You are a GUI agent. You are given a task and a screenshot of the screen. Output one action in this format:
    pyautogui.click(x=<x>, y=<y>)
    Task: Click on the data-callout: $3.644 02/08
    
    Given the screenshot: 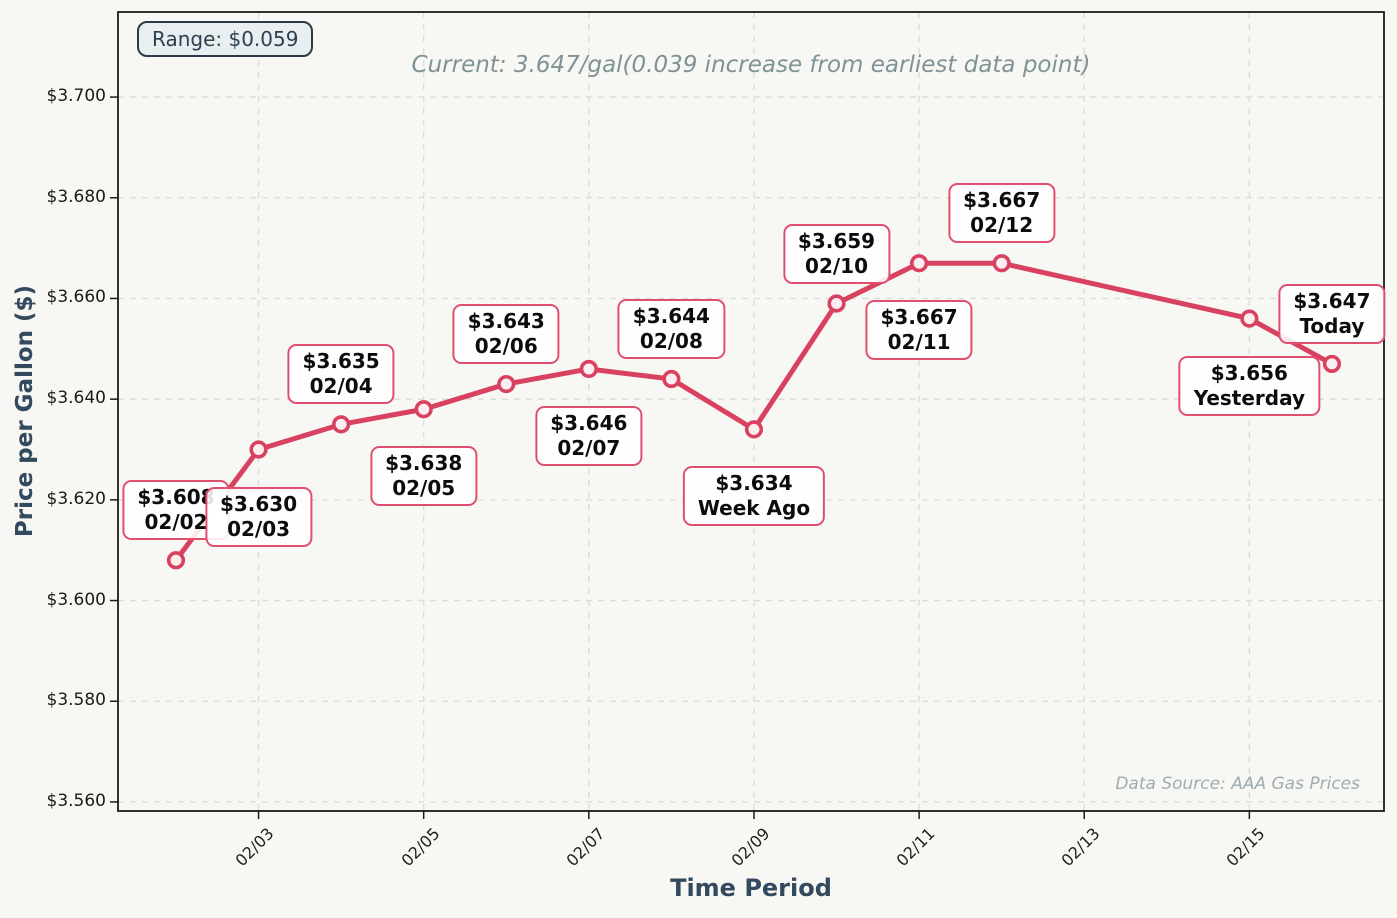 What is the action you would take?
    pyautogui.click(x=671, y=329)
    